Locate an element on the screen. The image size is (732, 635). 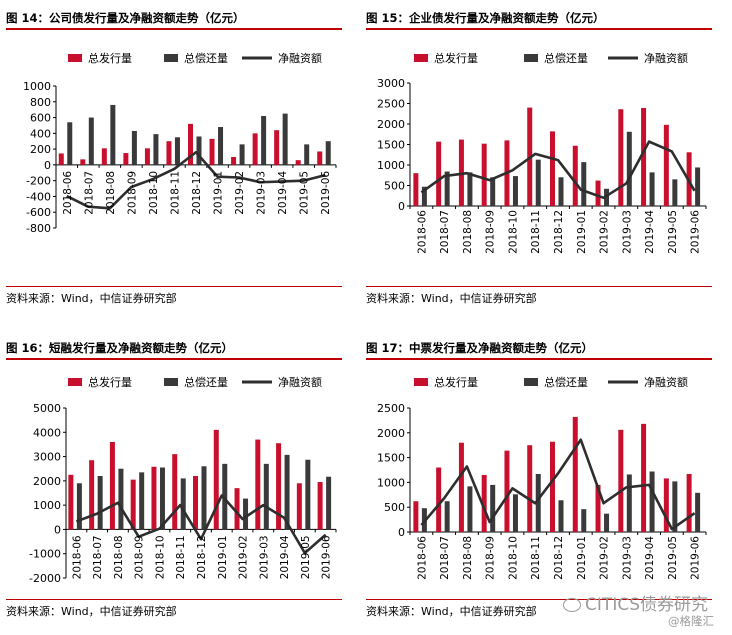
watermark-brand-text: CITICS债券研究 is located at coordinates (646, 605).